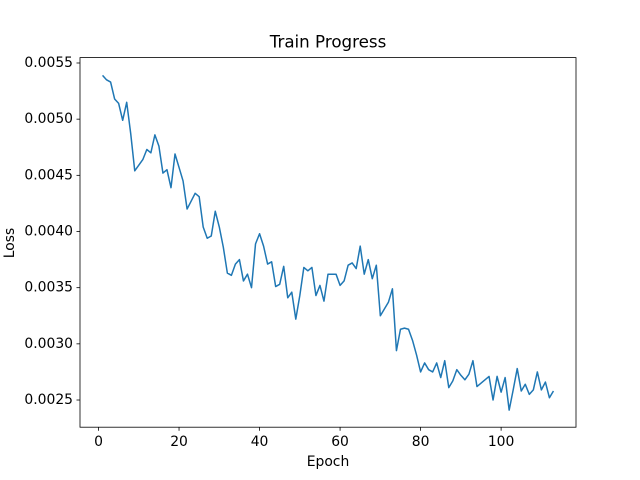 The image size is (640, 480). What do you see at coordinates (340, 442) in the screenshot?
I see `x-tick-label: 60` at bounding box center [340, 442].